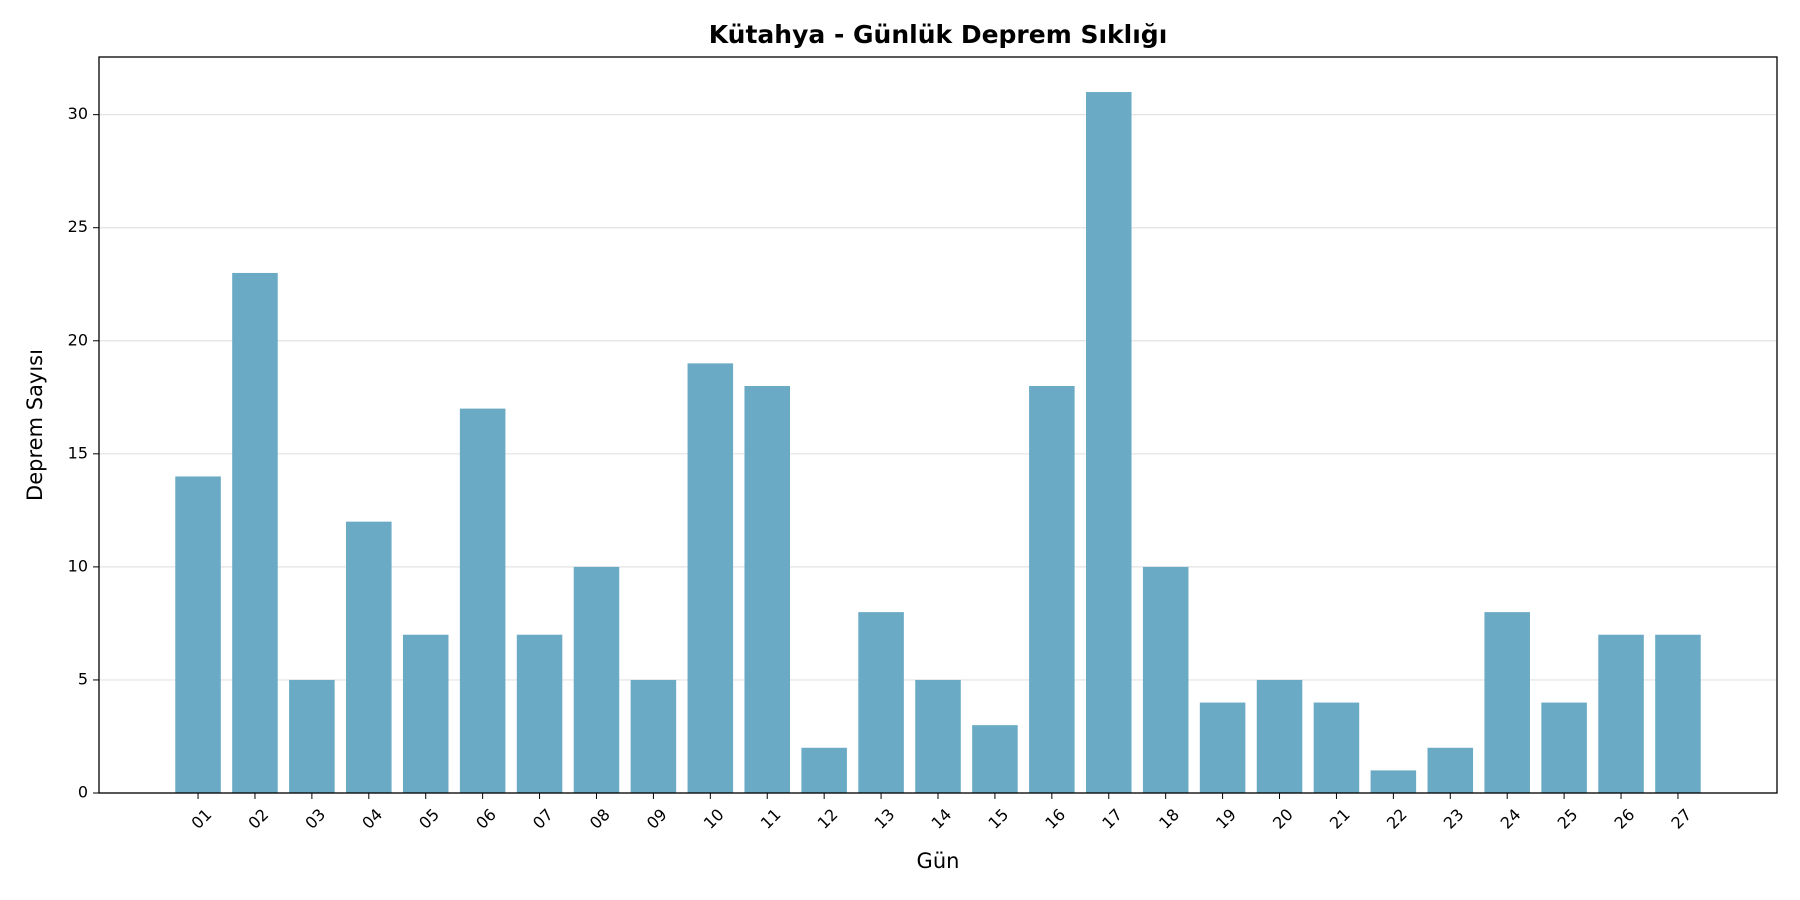 This screenshot has width=1800, height=900. Describe the element at coordinates (938, 34) in the screenshot. I see `chart-title: Kütahya - Günlük Deprem Sıklığı` at that location.